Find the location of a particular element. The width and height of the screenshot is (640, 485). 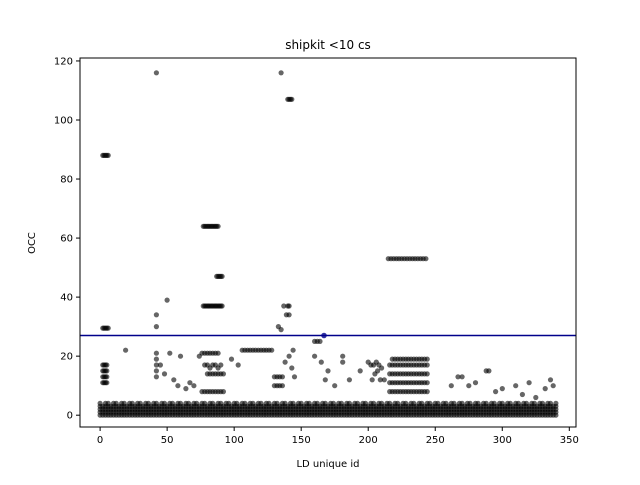

x-tick-label: 0 is located at coordinates (100, 440).